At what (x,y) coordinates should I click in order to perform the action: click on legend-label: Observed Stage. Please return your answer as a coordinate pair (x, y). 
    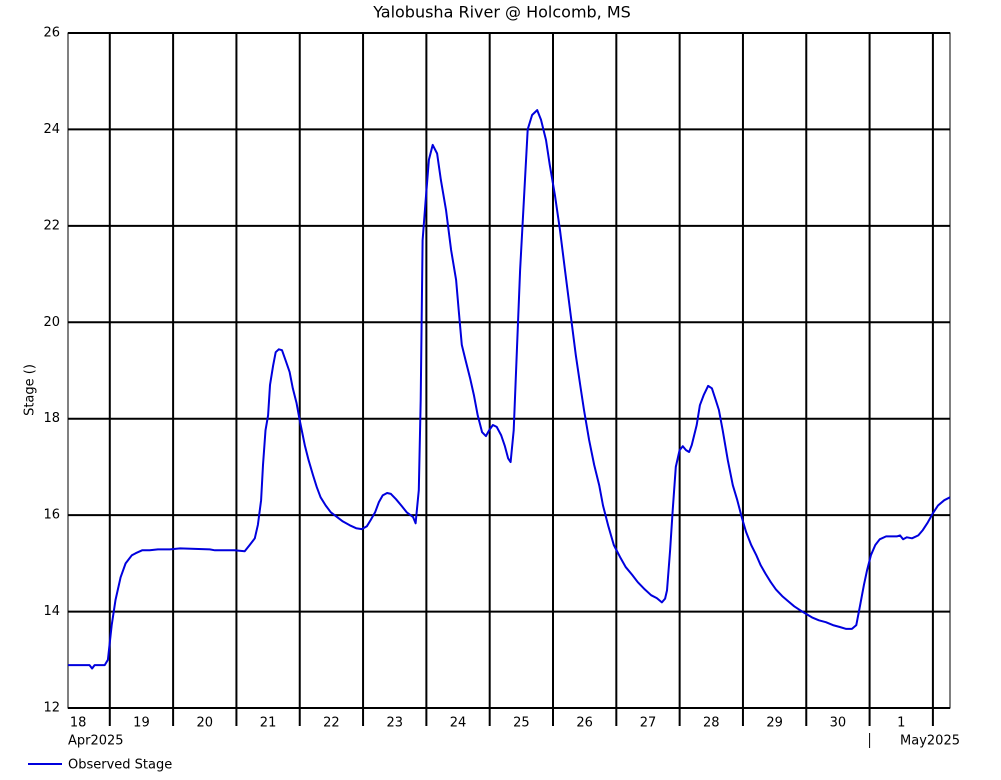
    Looking at the image, I should click on (120, 765).